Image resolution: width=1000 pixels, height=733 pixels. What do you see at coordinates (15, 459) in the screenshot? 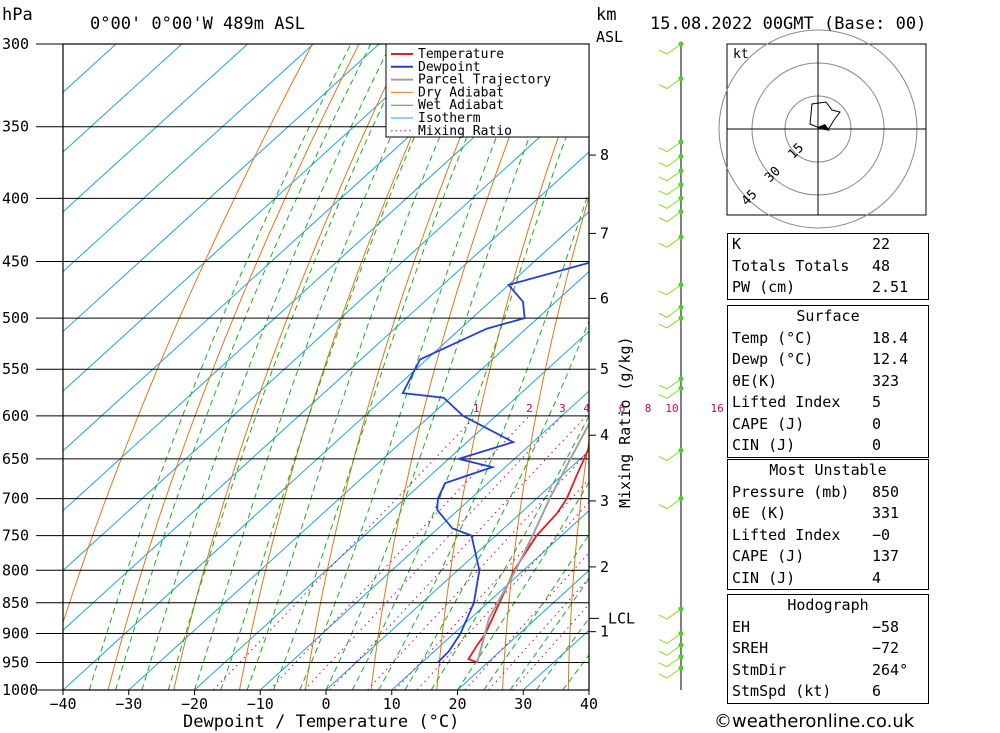
I see `pressure-tick-label: 650` at bounding box center [15, 459].